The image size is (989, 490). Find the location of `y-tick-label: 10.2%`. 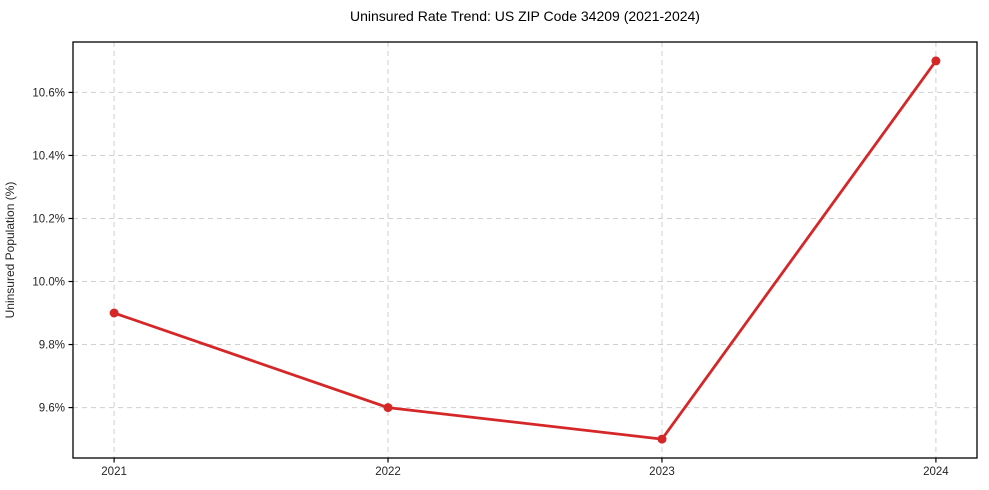

y-tick-label: 10.2% is located at coordinates (48, 219).